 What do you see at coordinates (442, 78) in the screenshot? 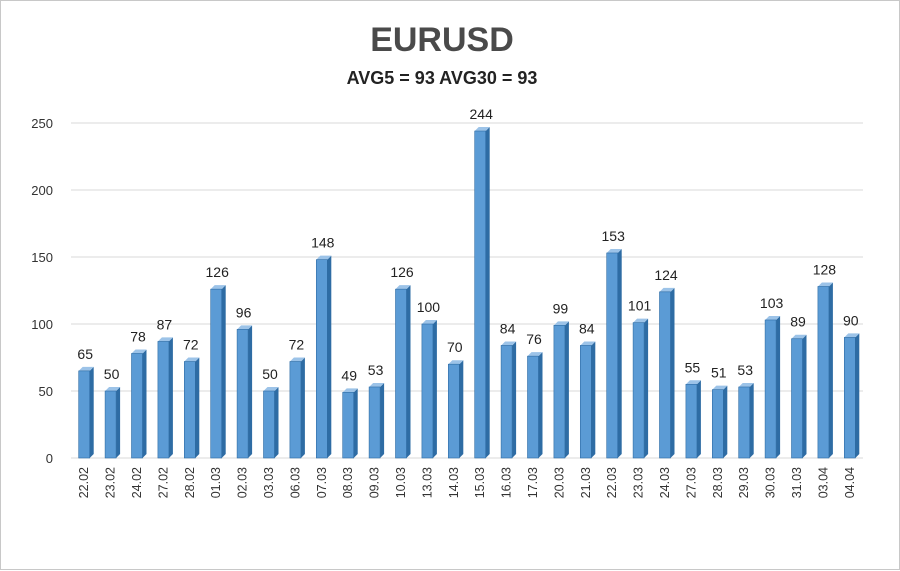
I see `chart-subtitle: AVG5 = 93 AVG30 = 93` at bounding box center [442, 78].